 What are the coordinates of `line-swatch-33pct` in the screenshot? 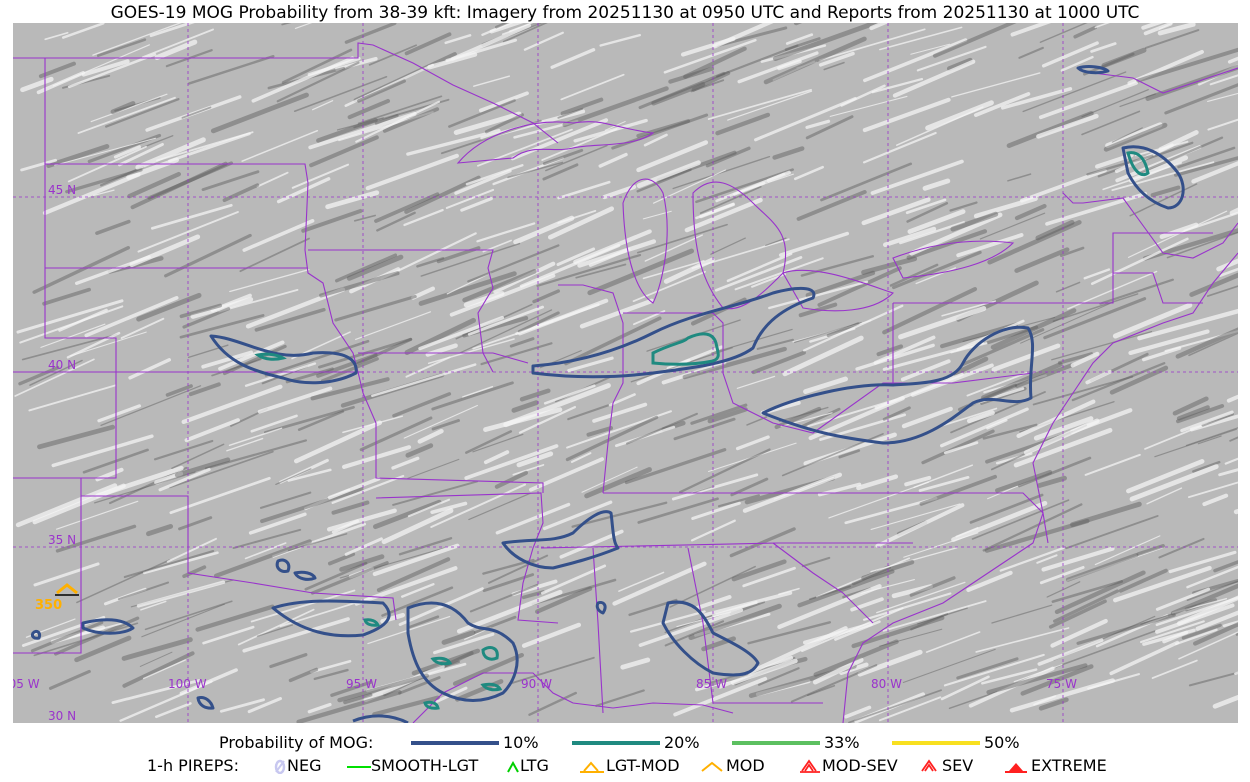 It's located at (776, 742).